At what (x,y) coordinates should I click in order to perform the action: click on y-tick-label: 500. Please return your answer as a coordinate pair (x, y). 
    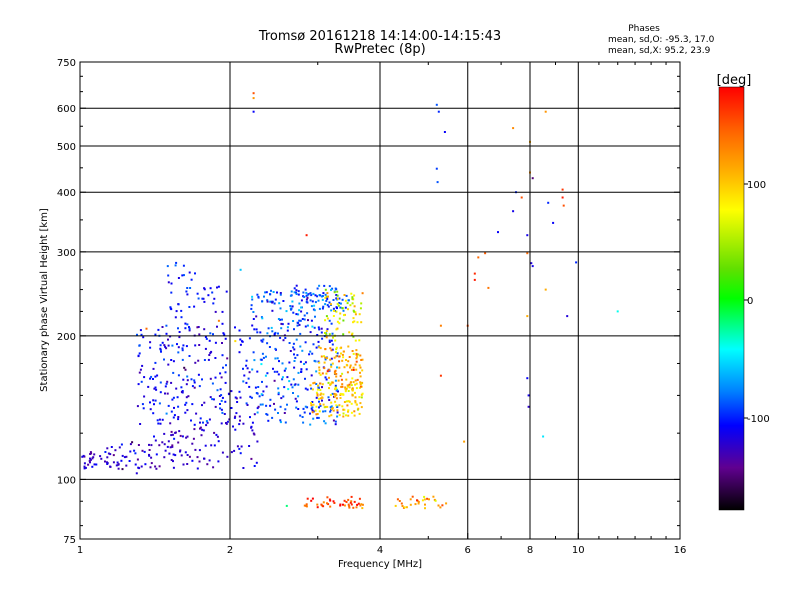
    Looking at the image, I should click on (66, 147).